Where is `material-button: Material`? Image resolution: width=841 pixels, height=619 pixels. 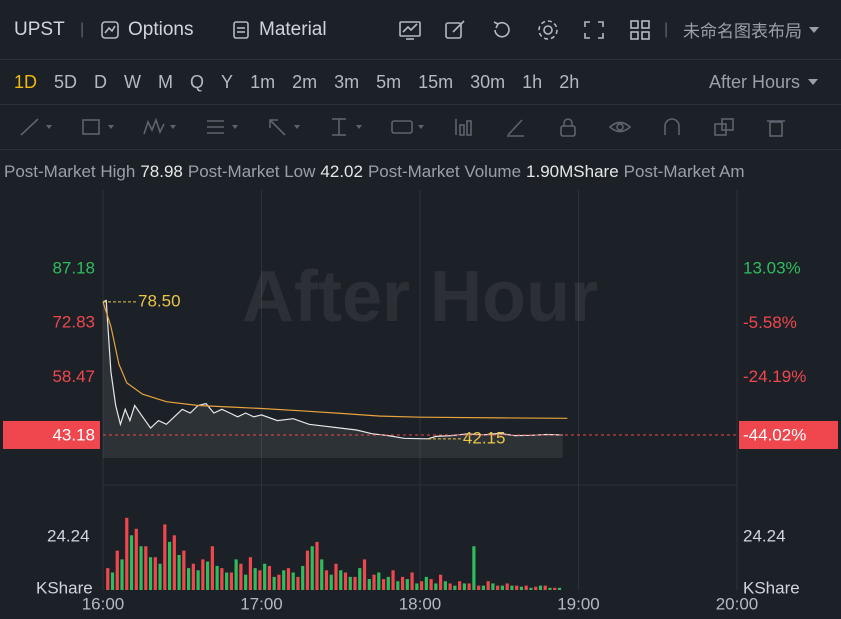 material-button: Material is located at coordinates (279, 30).